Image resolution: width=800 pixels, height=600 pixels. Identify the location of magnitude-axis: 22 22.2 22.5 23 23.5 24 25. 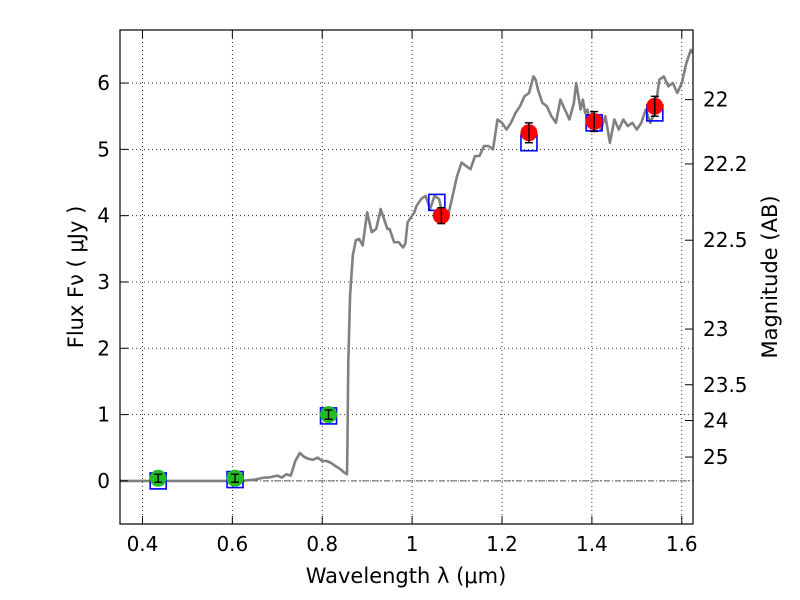
(716, 278).